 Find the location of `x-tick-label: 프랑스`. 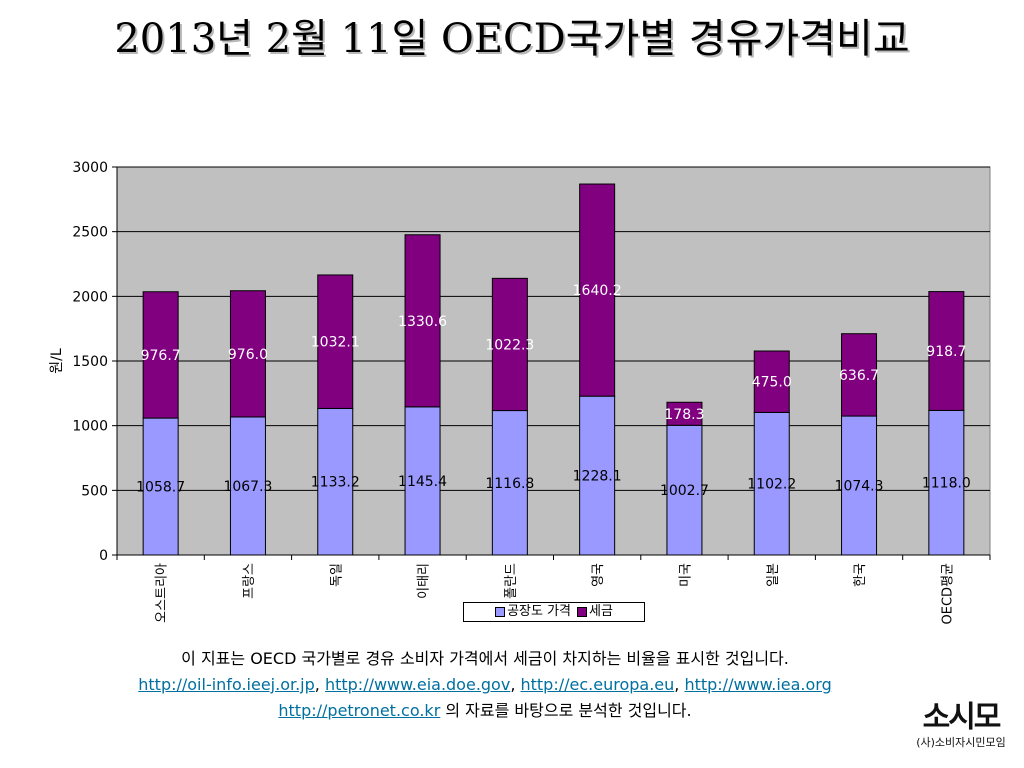

x-tick-label: 프랑스 is located at coordinates (249, 581).